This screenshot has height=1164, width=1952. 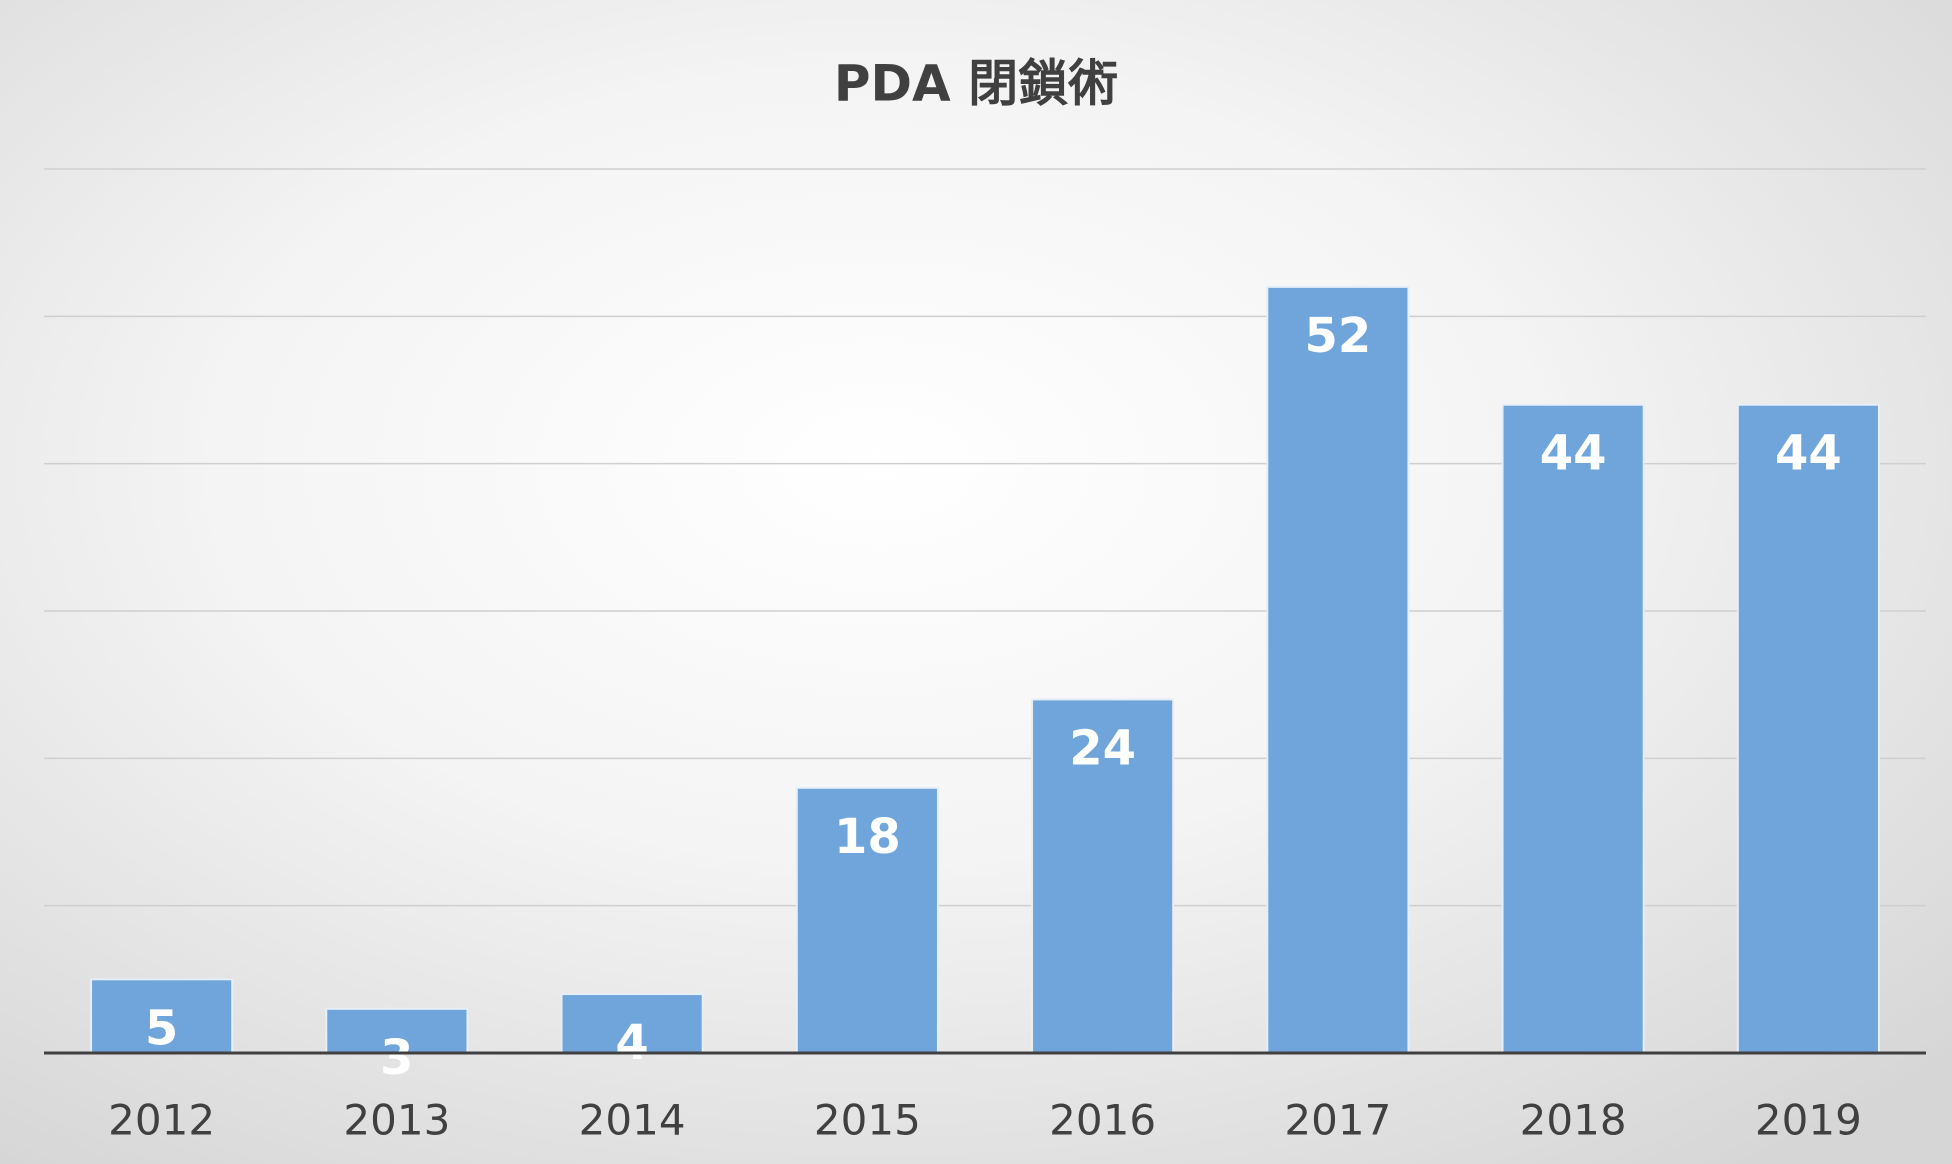 What do you see at coordinates (1808, 1120) in the screenshot?
I see `x-tick-label: 2019` at bounding box center [1808, 1120].